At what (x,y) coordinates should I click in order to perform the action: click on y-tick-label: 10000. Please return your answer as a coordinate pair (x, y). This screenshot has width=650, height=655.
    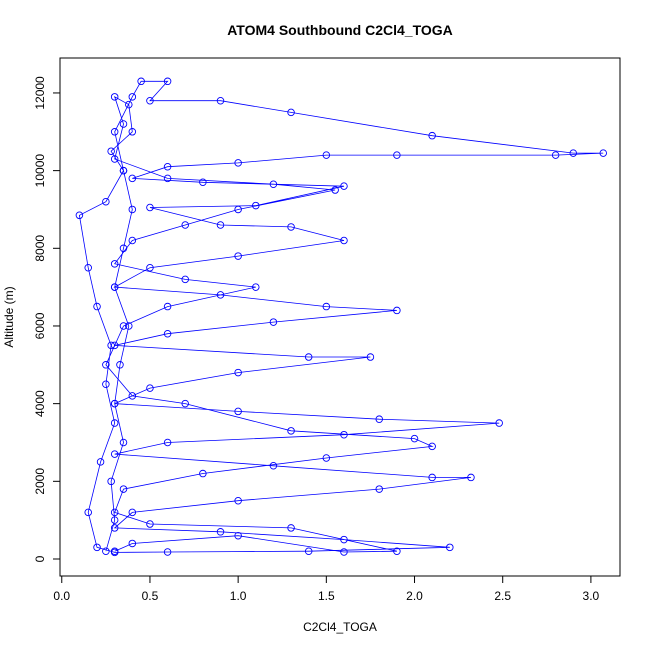
    Looking at the image, I should click on (40, 171).